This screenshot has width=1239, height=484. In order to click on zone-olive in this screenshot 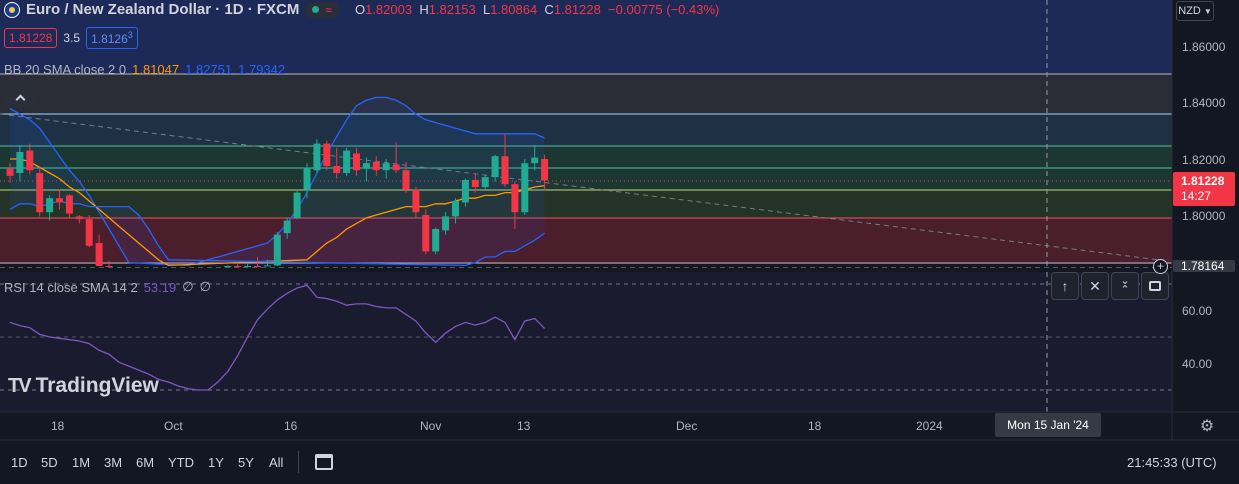, I will do `click(586, 204)`.